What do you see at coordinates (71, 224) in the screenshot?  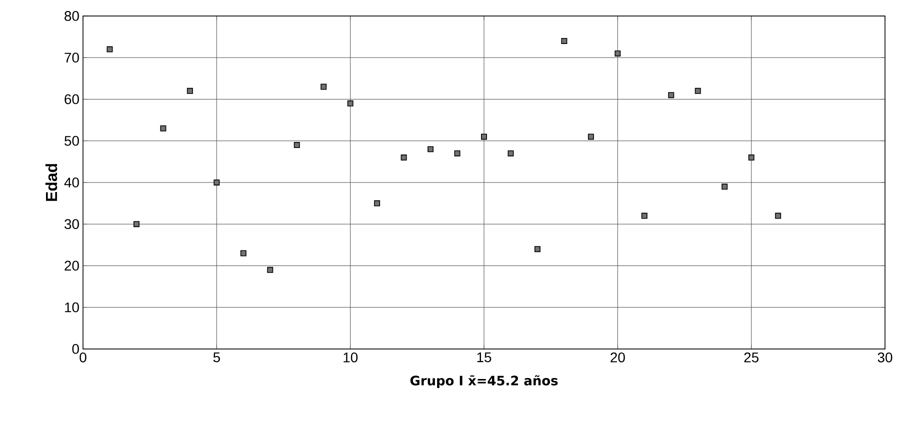 I see `y-tick-label: 30` at bounding box center [71, 224].